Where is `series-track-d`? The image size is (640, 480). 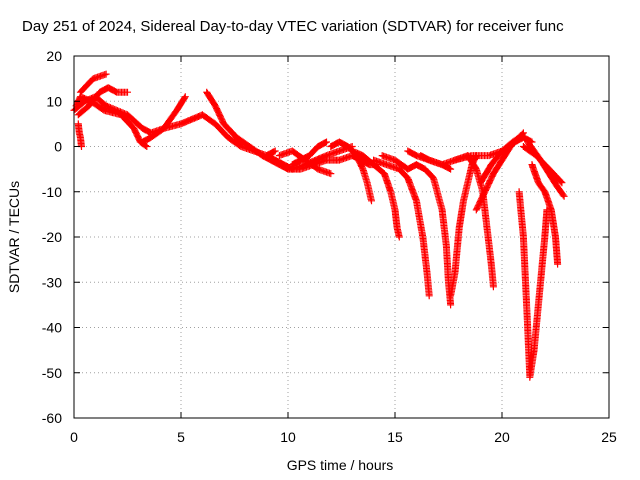 series-track-d is located at coordinates (93, 83).